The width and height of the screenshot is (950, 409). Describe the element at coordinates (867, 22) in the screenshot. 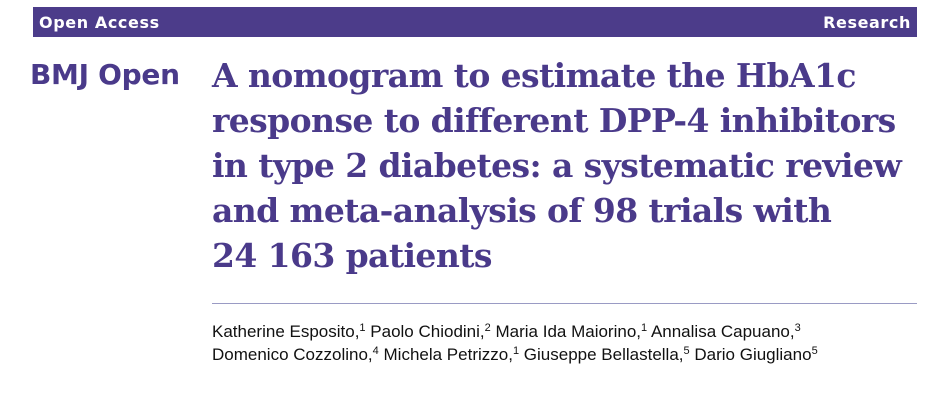

I see `article-type-label: Research` at that location.